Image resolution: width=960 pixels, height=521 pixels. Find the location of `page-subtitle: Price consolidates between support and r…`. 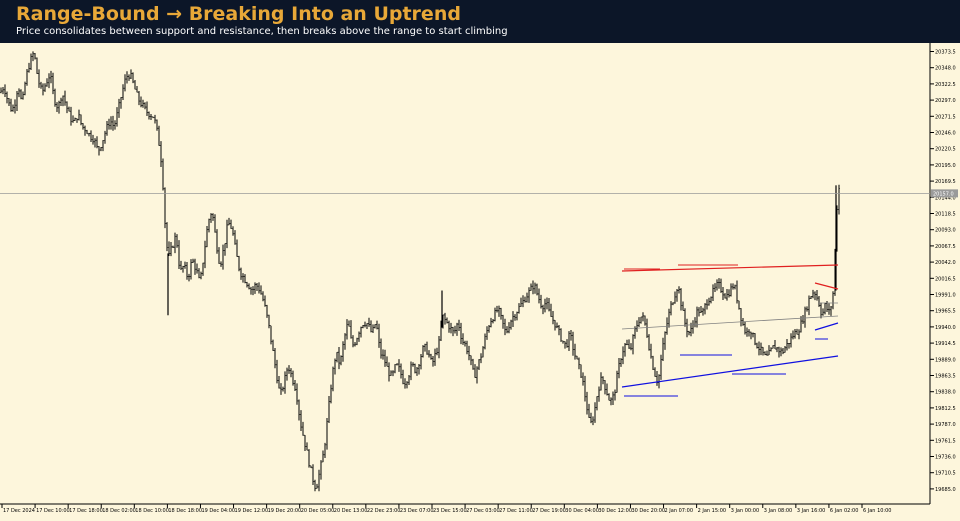

page-subtitle: Price consolidates between support and r… is located at coordinates (262, 31).